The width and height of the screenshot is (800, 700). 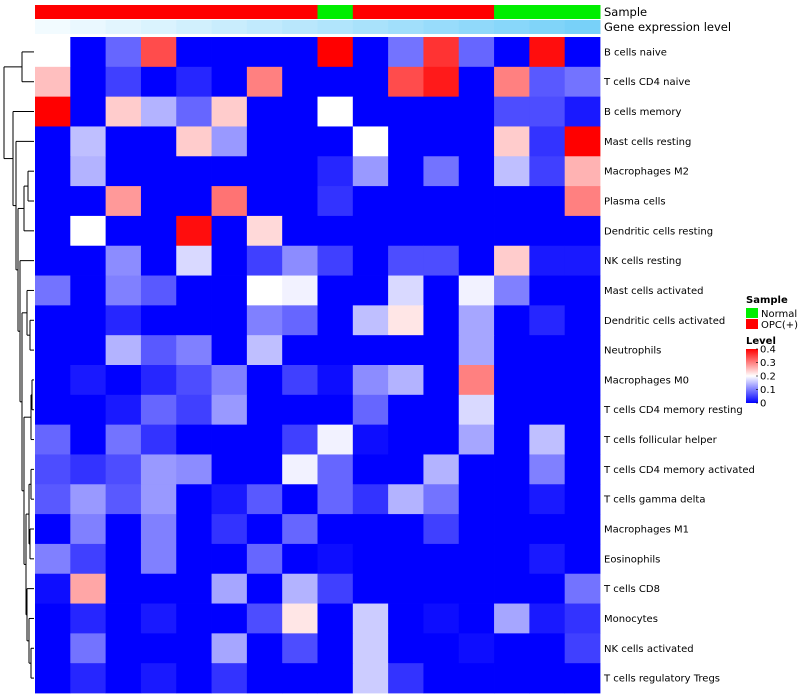 What do you see at coordinates (649, 649) in the screenshot?
I see `row-label: NK cells activated` at bounding box center [649, 649].